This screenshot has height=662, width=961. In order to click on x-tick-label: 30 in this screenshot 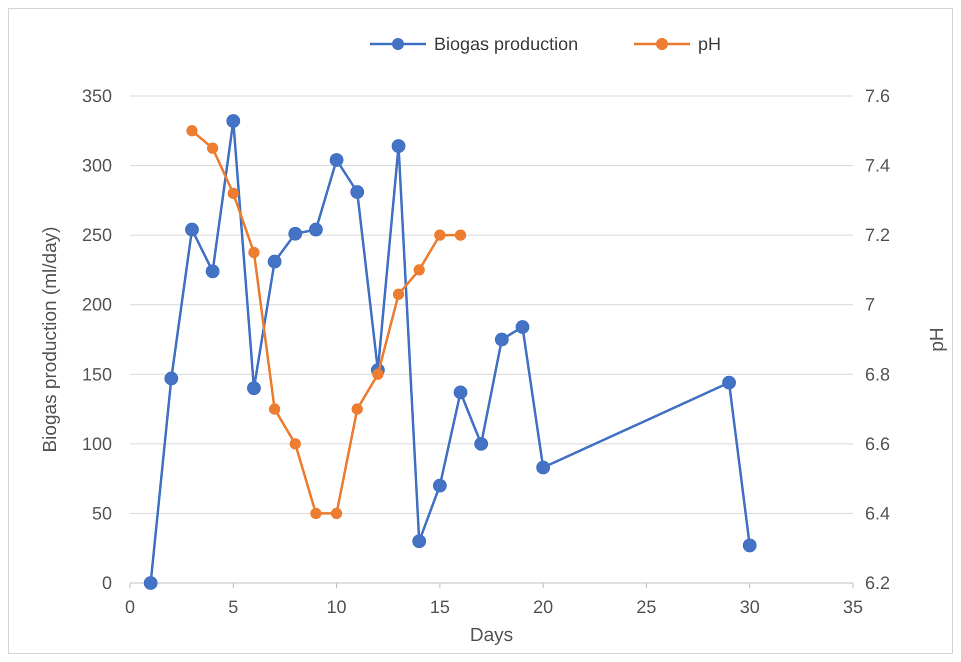, I will do `click(750, 607)`.